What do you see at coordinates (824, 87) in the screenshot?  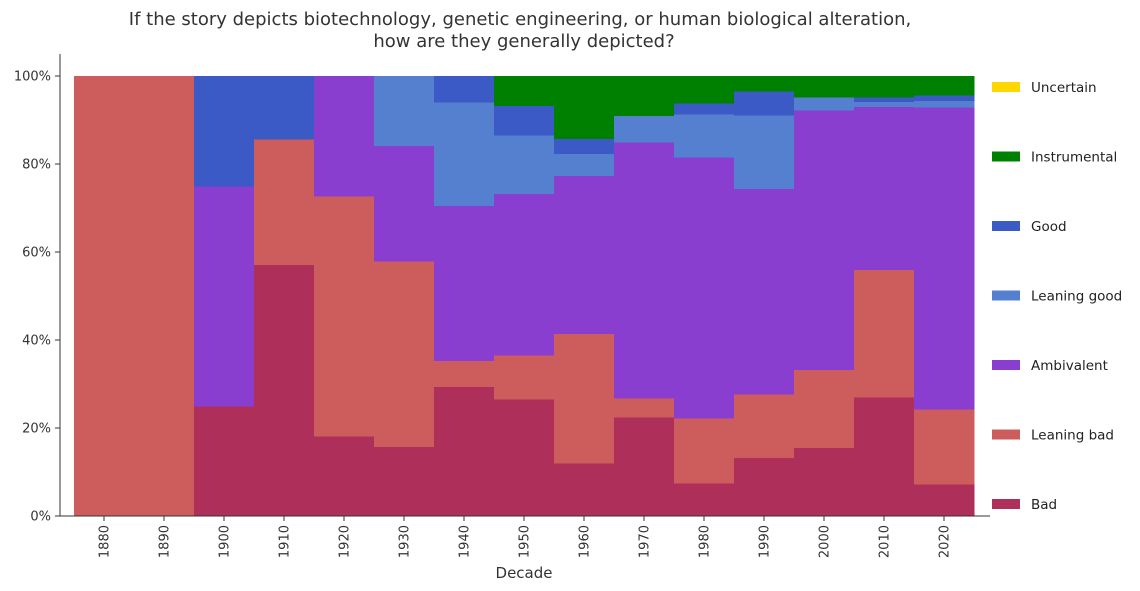 I see `segment-instrumental-2000` at bounding box center [824, 87].